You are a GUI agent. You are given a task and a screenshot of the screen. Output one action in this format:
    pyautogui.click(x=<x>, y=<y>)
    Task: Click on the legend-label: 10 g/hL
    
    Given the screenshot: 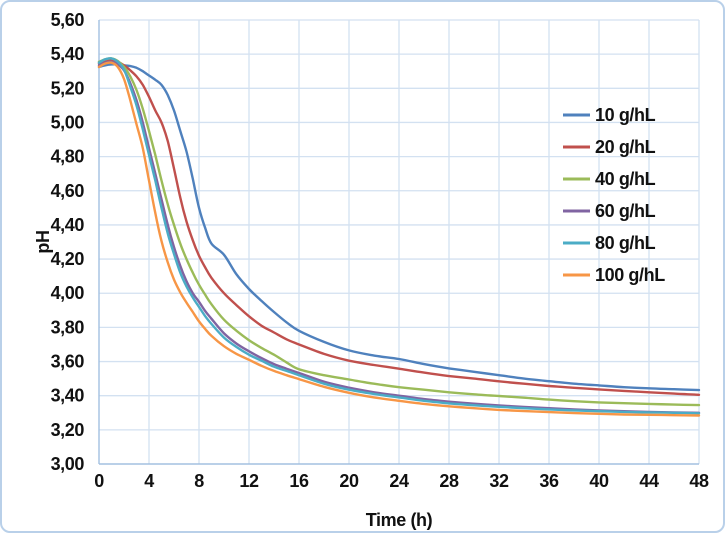 What is the action you would take?
    pyautogui.click(x=625, y=115)
    